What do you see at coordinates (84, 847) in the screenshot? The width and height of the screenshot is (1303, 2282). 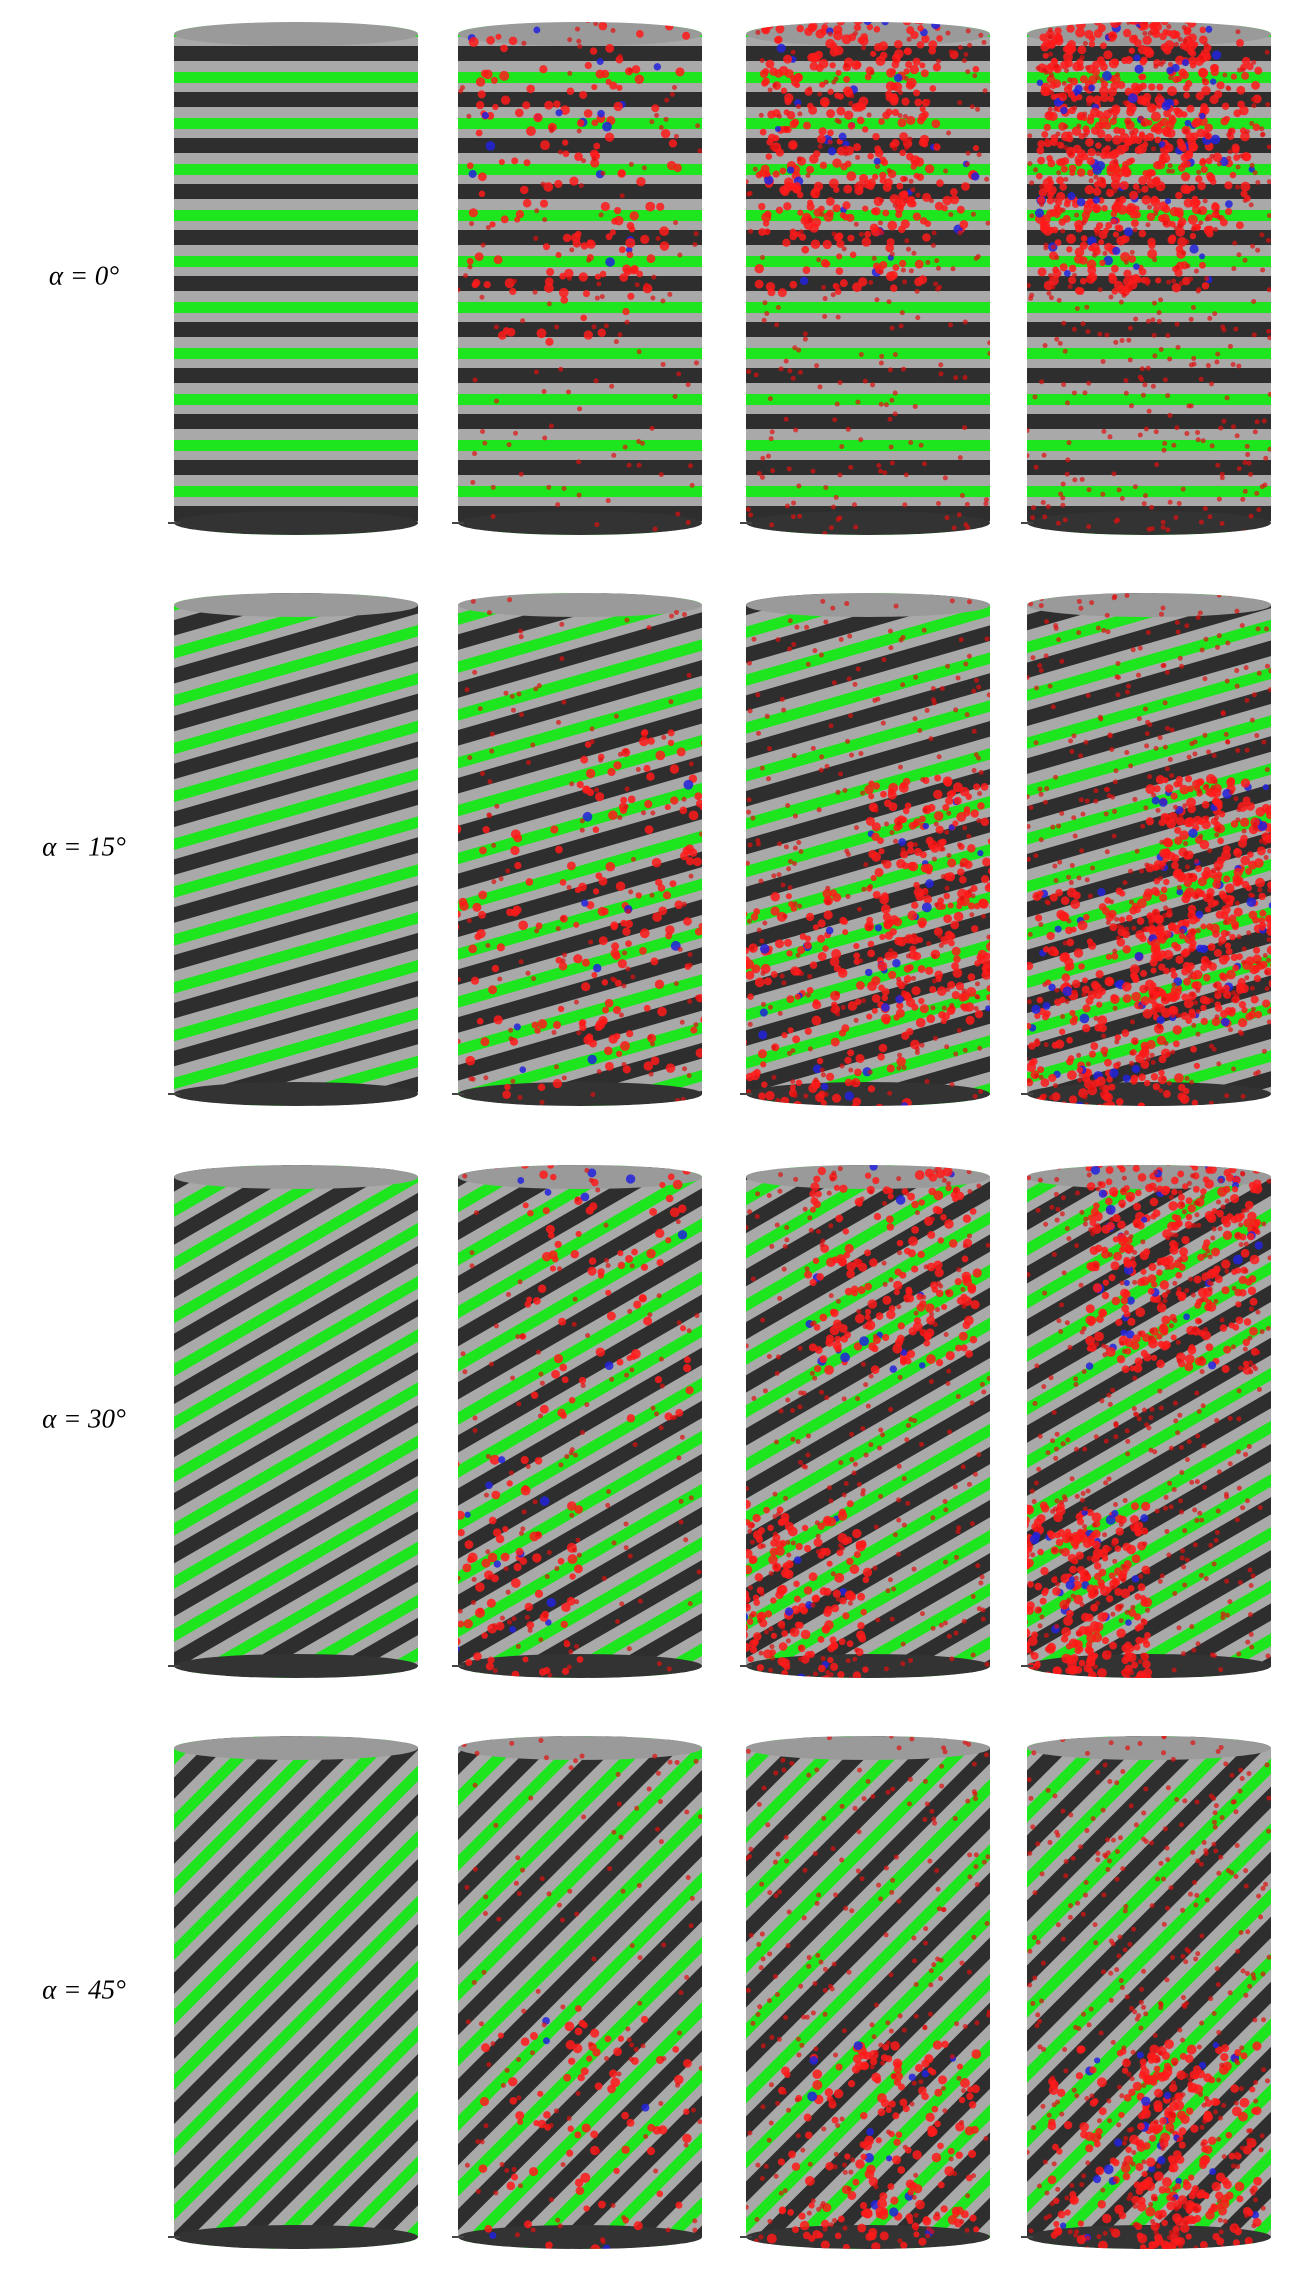 I see `row-label: α = 15°` at bounding box center [84, 847].